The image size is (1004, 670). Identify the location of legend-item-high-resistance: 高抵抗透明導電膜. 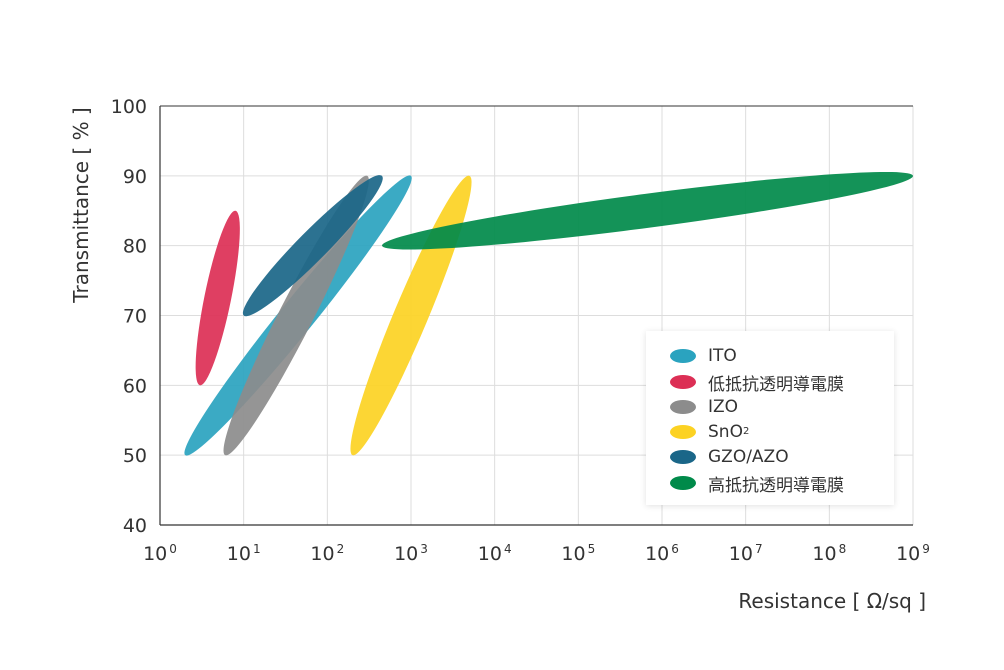
(745, 483).